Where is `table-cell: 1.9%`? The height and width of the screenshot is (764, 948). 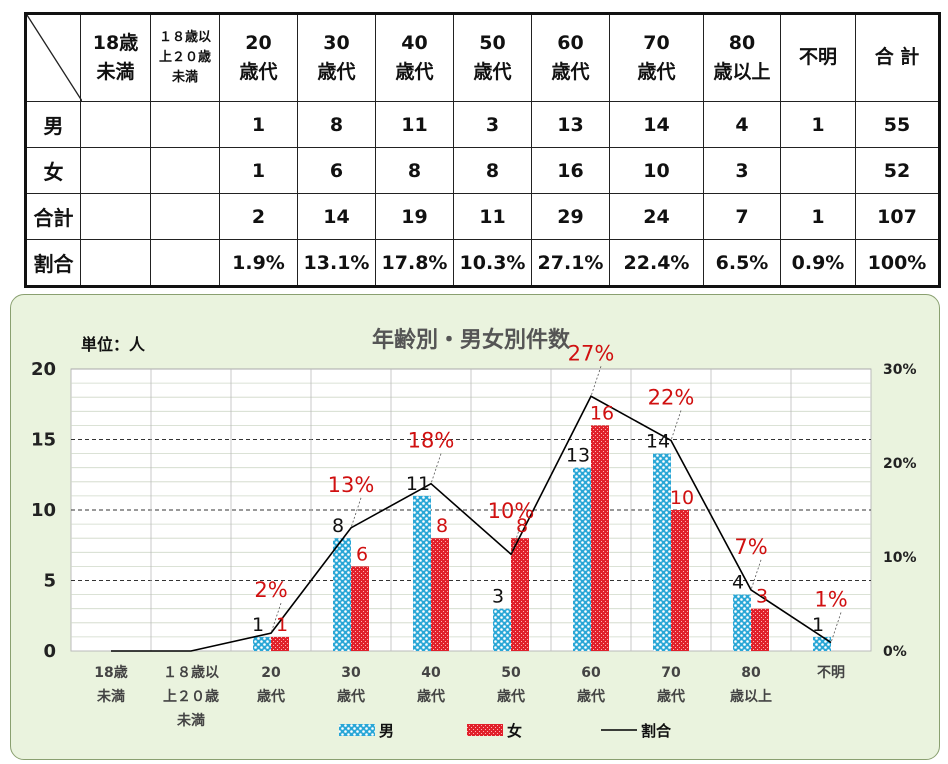
table-cell: 1.9% is located at coordinates (258, 263).